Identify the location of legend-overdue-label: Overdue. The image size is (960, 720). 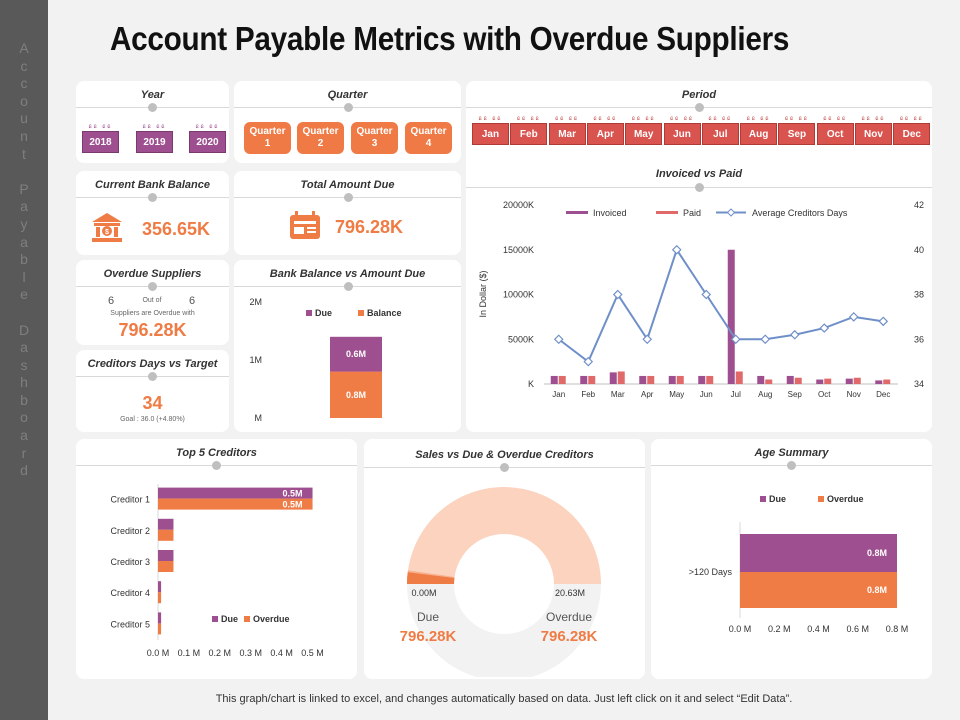
(845, 499).